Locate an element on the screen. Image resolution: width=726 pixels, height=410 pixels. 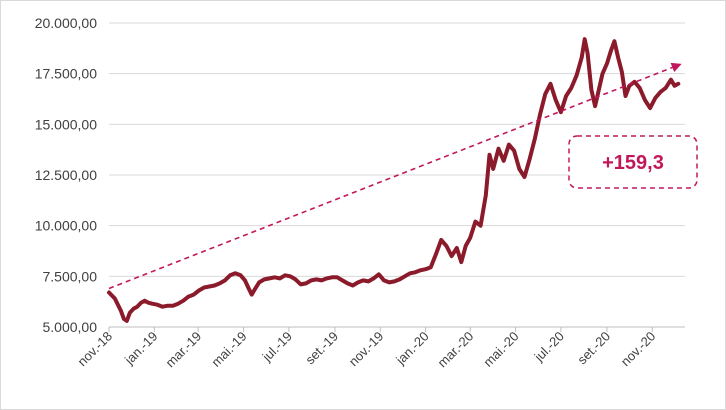
x-tick-label: mar.-20 is located at coordinates (456, 350).